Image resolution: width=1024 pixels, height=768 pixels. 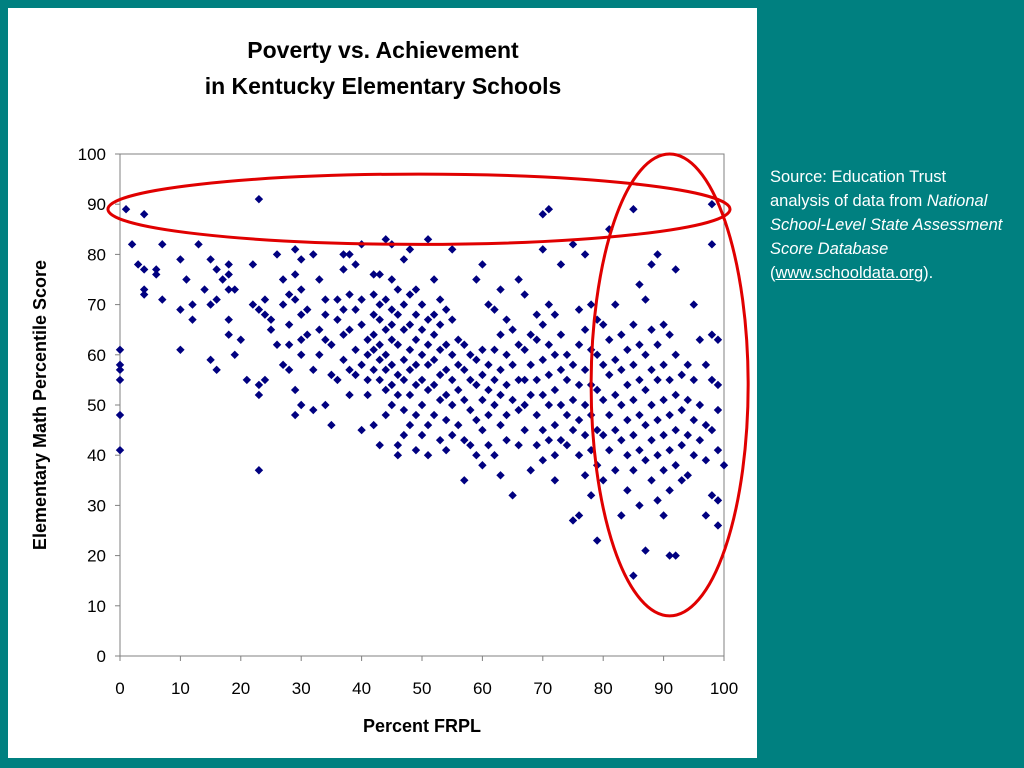 I want to click on y-tick-label: 50, so click(x=96, y=405).